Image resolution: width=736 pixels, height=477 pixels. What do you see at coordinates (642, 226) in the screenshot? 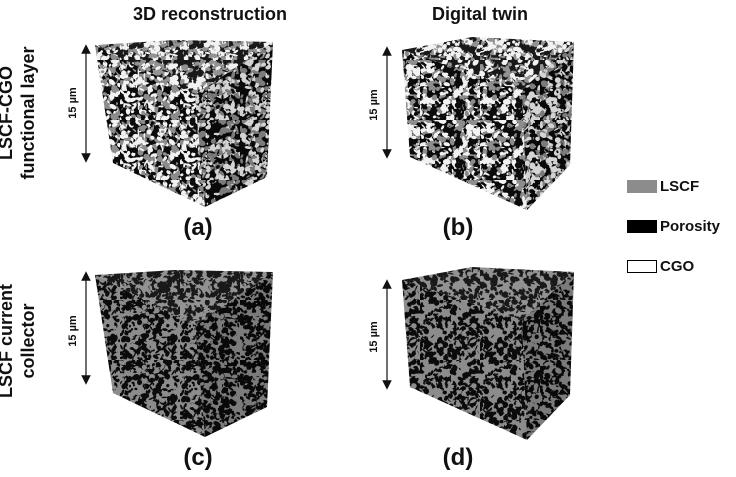
I see `legend-swatch-porosity` at bounding box center [642, 226].